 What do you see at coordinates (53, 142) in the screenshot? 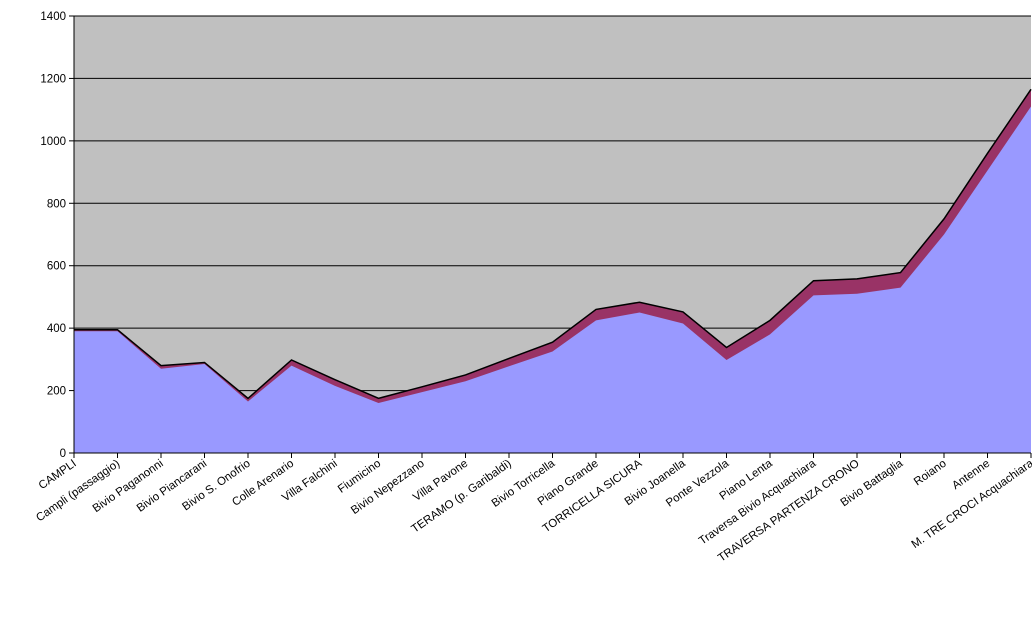
I see `y-tick-label: 1000` at bounding box center [53, 142].